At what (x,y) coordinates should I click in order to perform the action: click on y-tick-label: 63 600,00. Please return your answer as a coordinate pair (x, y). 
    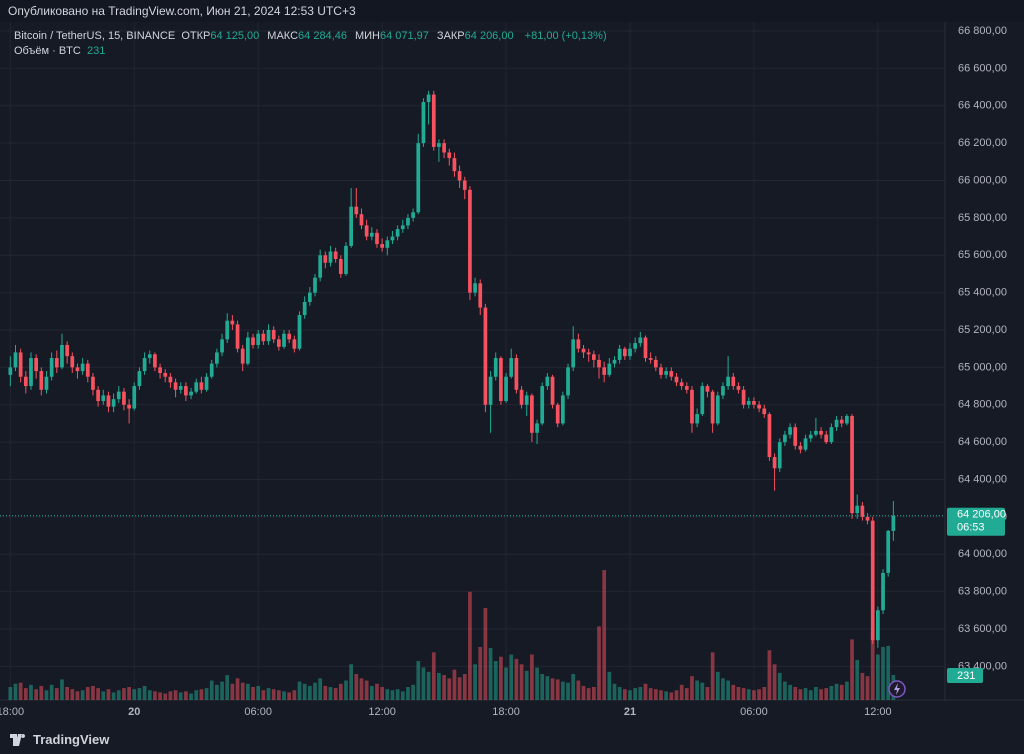
    Looking at the image, I should click on (982, 629).